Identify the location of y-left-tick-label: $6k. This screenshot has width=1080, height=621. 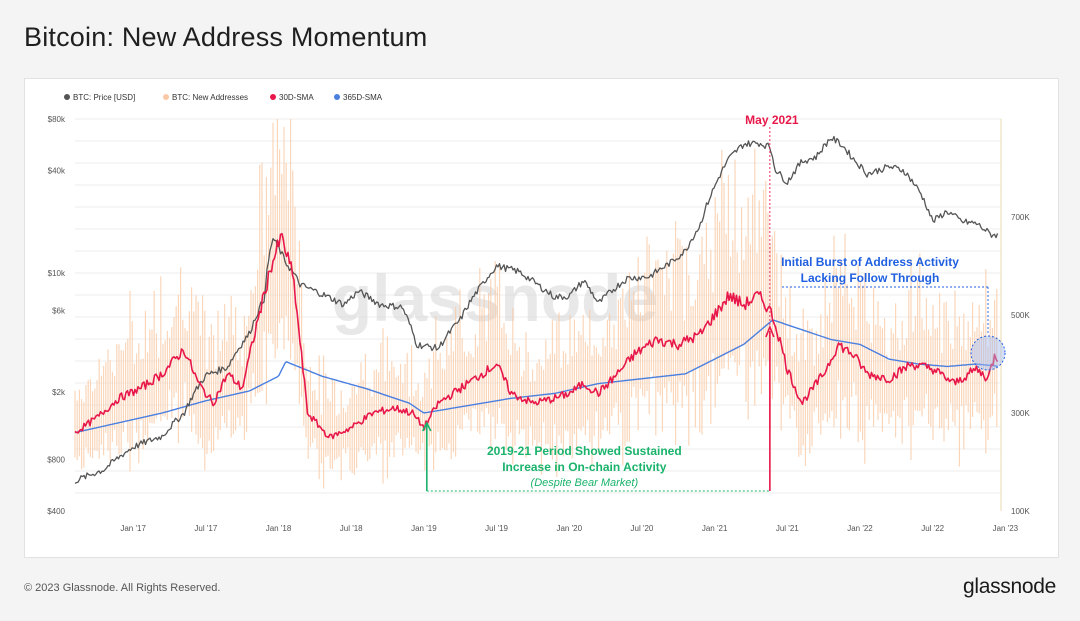
(59, 311).